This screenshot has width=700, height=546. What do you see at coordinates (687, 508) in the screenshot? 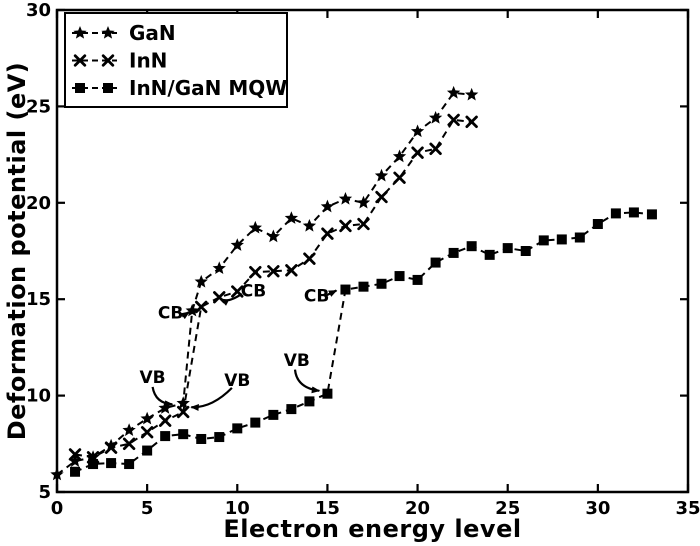
I see `x-tick-label: 35` at bounding box center [687, 508].